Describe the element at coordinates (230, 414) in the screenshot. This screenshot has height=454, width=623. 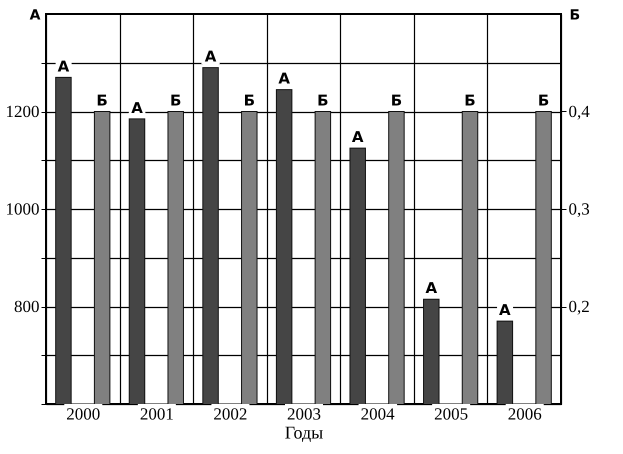
I see `x-tick-label: 2002` at that location.